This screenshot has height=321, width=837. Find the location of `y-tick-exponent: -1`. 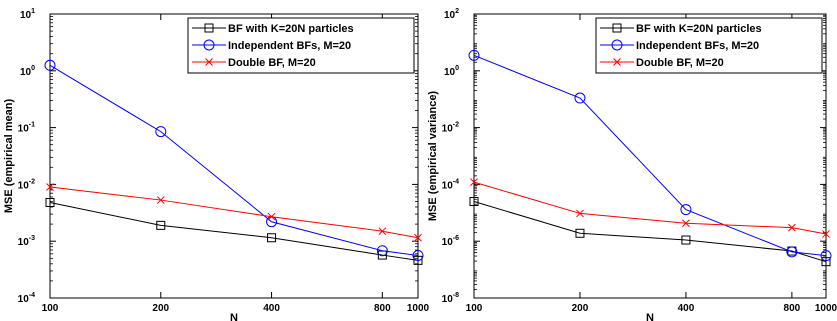

y-tick-exponent: -1 is located at coordinates (32, 125).